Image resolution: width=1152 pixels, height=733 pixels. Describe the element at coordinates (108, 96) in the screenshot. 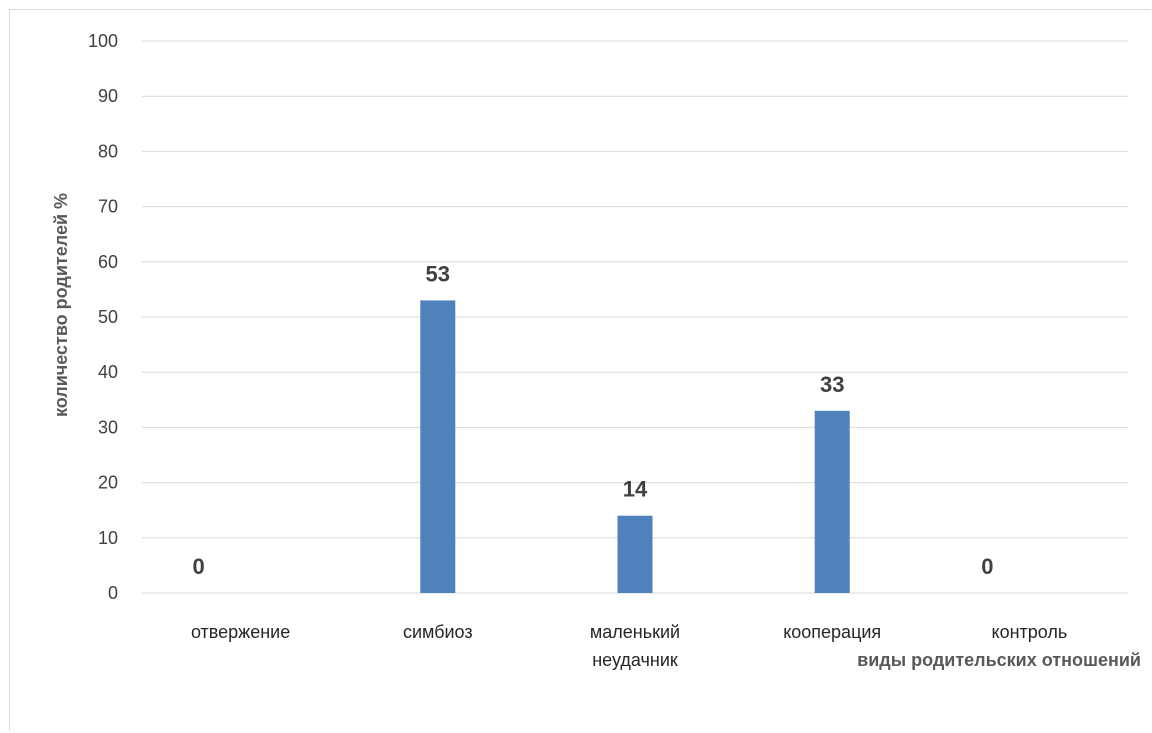

I see `y-tick-label: 90` at that location.